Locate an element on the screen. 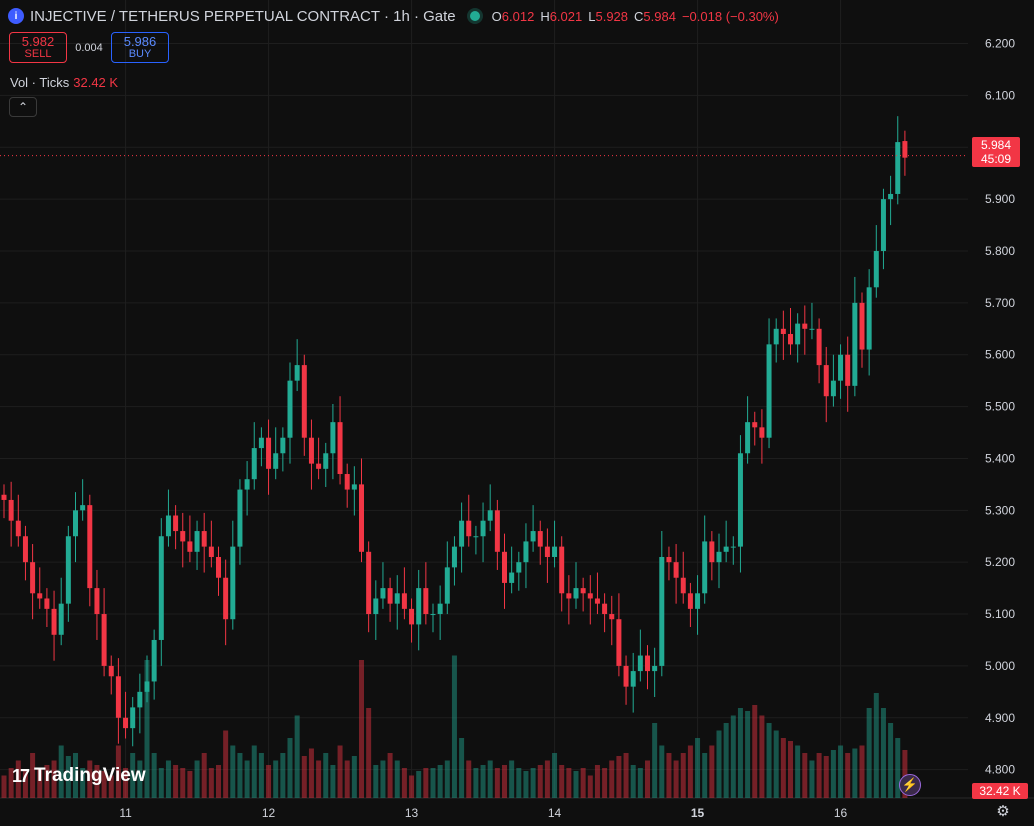 The image size is (1034, 826). y-tick-label: 5.300 is located at coordinates (1000, 510).